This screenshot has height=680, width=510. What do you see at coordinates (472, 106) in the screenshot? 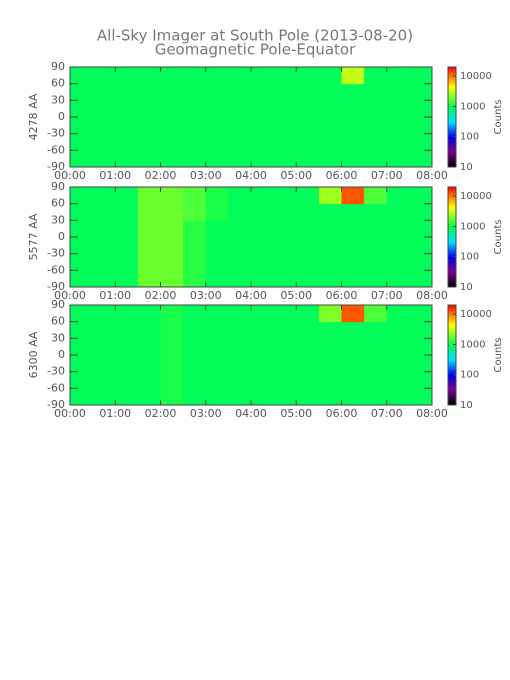
I see `colorbar-tick-label: 1000` at bounding box center [472, 106].